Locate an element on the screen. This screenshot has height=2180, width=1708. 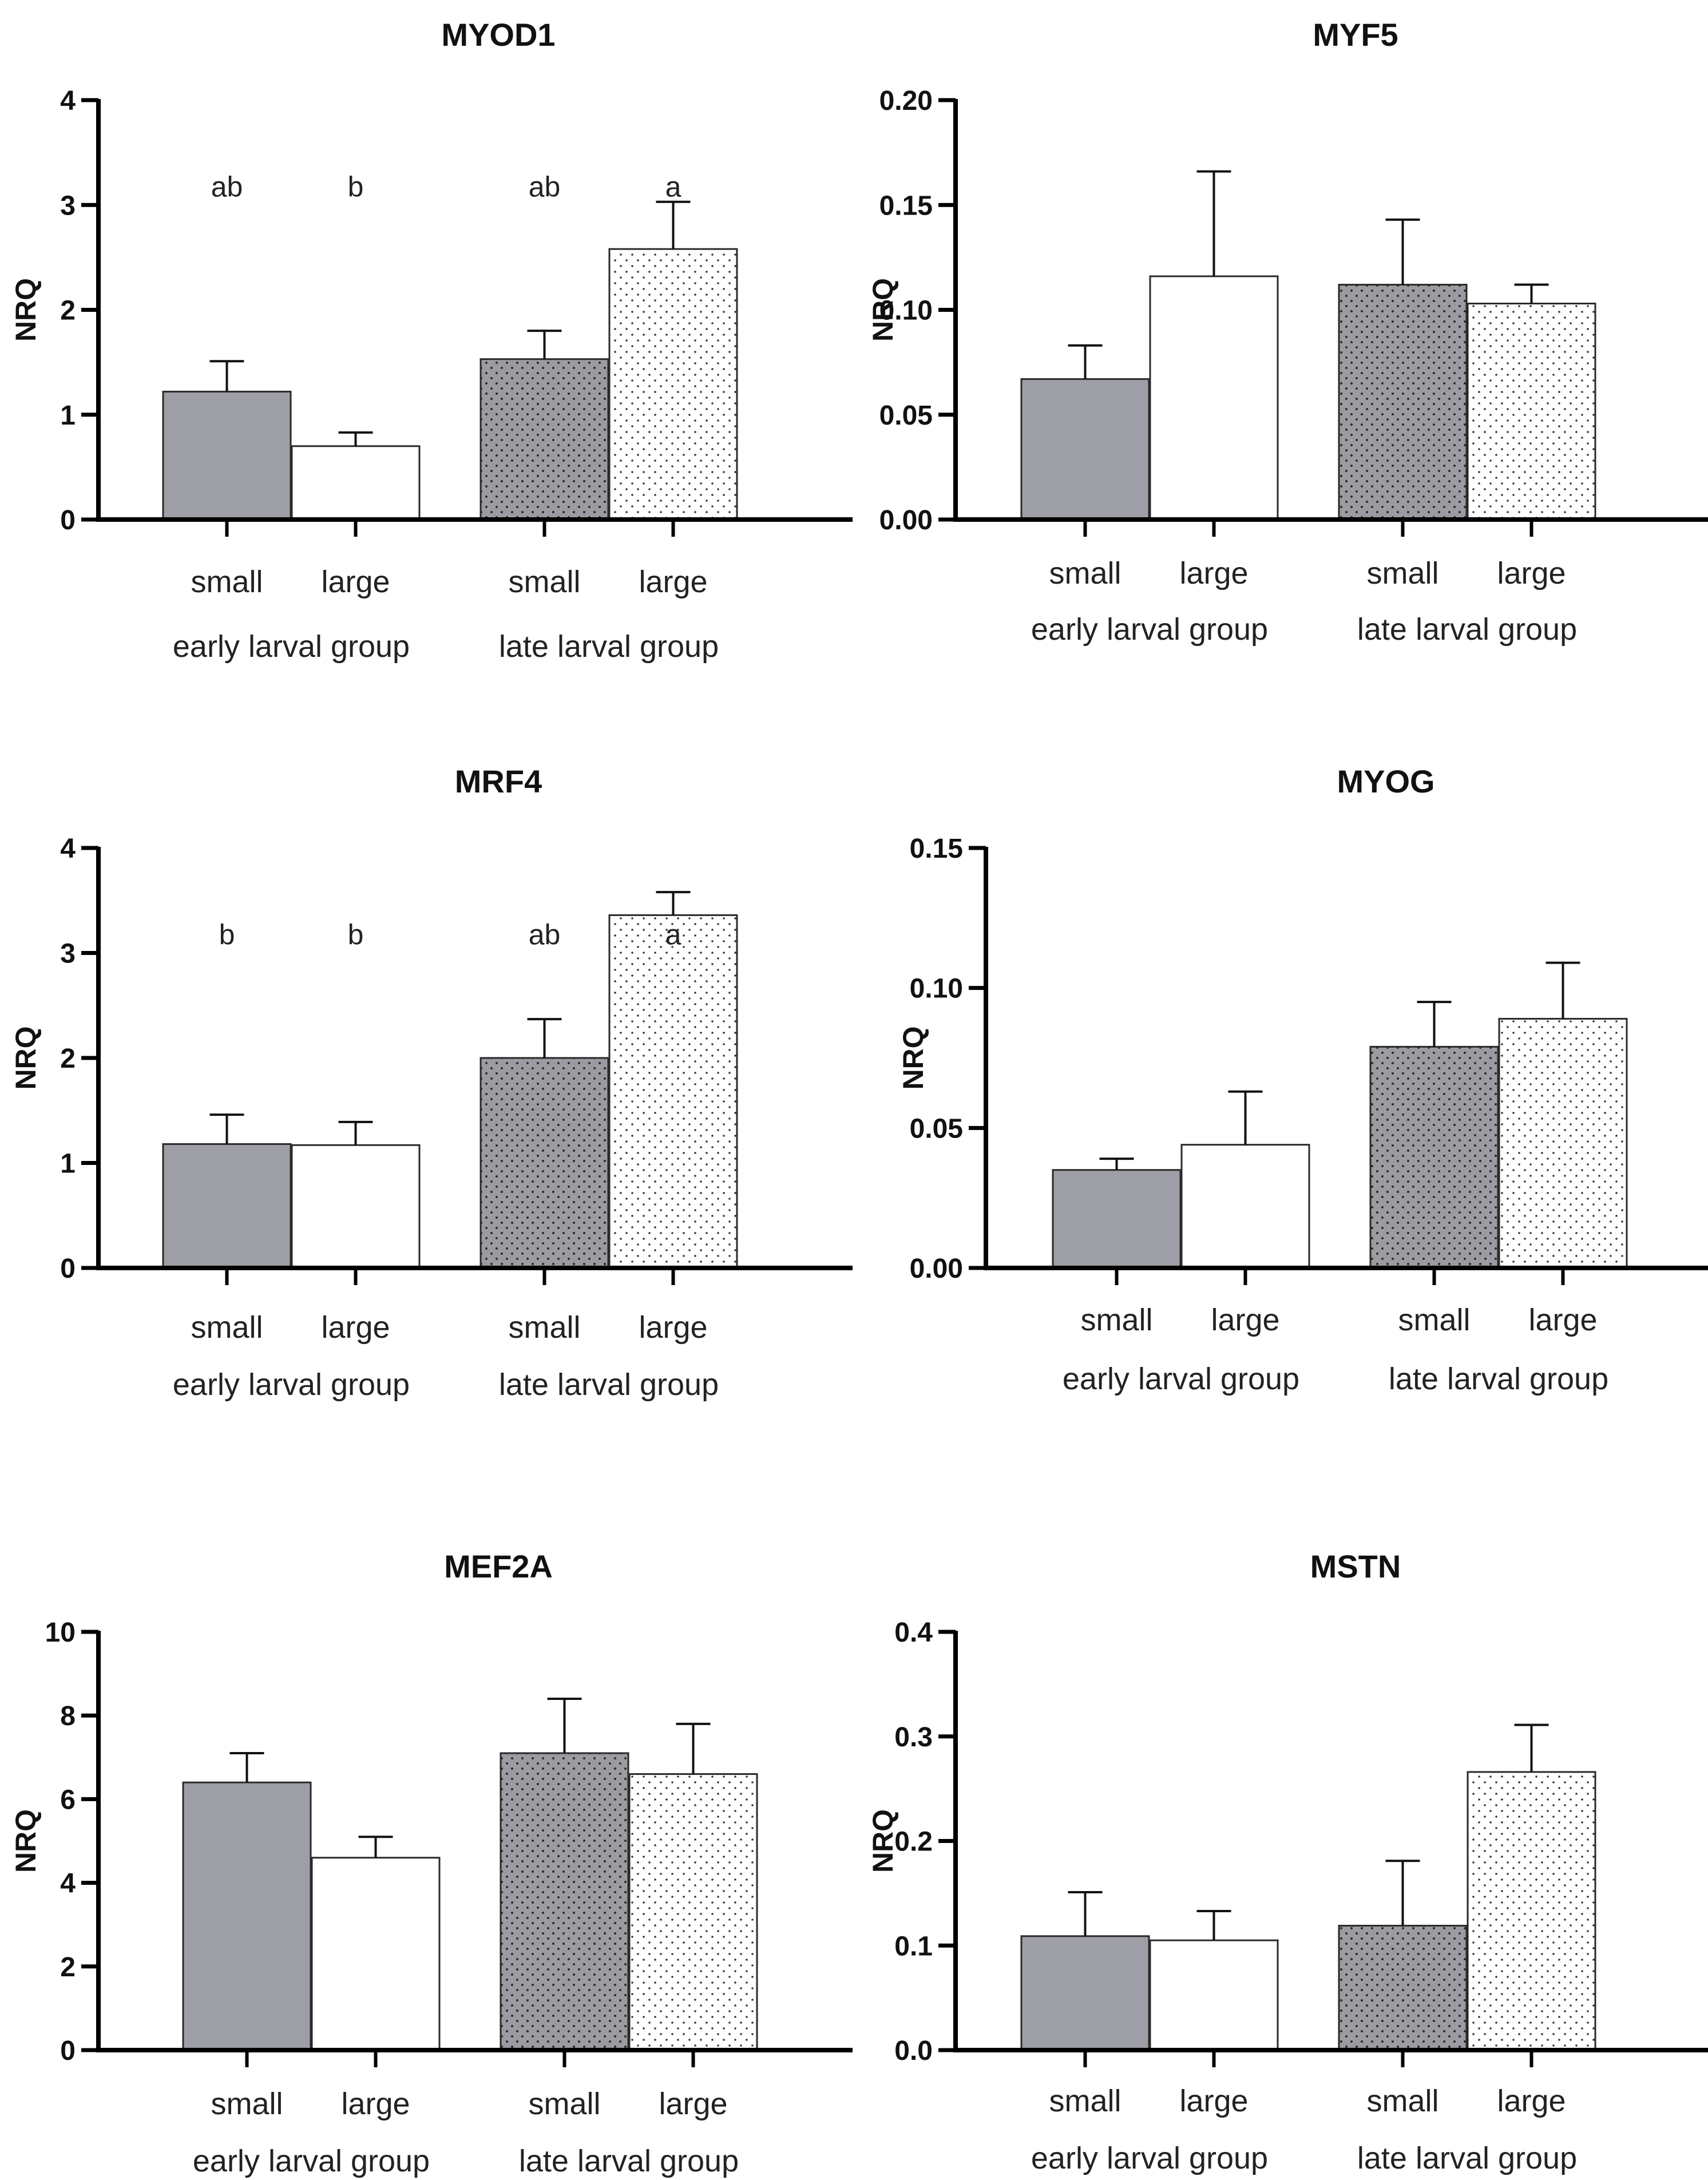
y-tick-label: 0.20 is located at coordinates (906, 101).